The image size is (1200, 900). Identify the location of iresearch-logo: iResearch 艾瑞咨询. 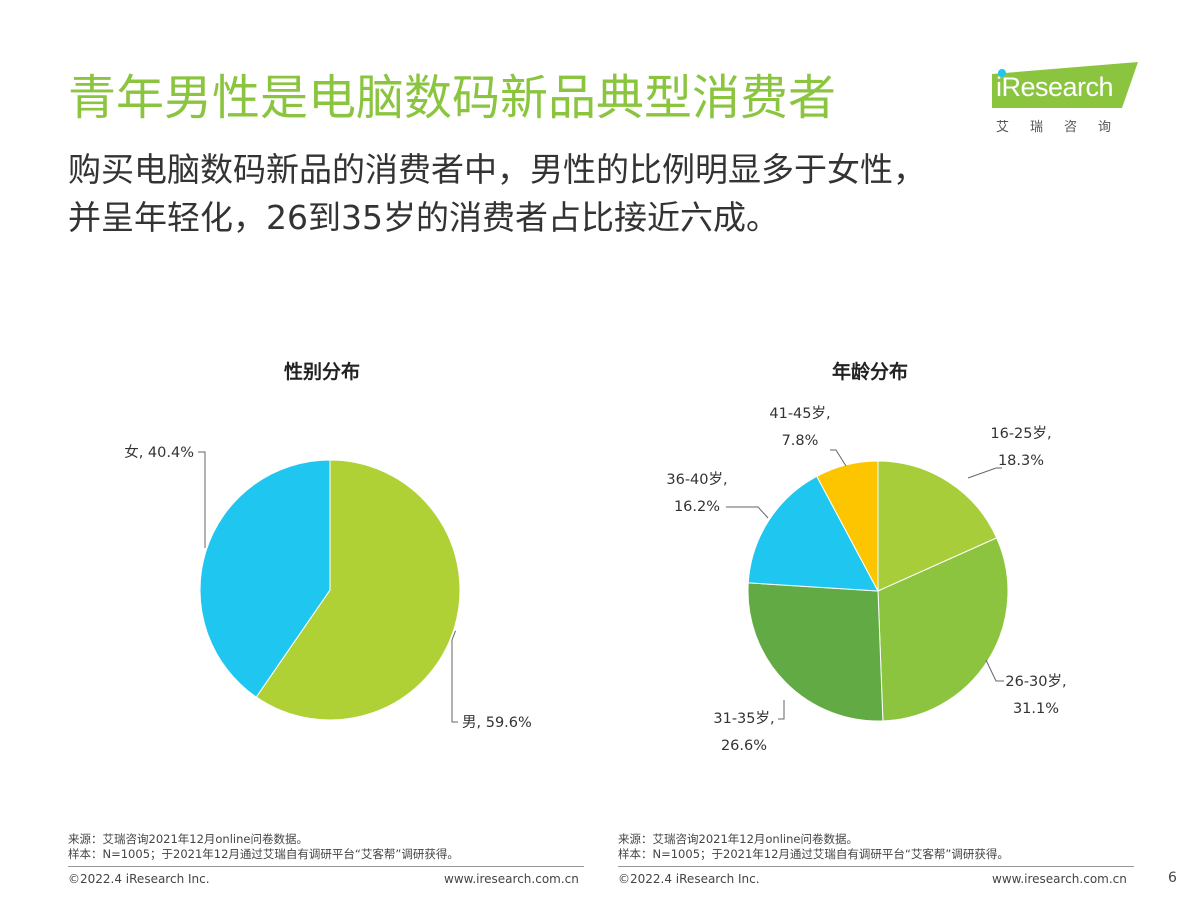
(1067, 98).